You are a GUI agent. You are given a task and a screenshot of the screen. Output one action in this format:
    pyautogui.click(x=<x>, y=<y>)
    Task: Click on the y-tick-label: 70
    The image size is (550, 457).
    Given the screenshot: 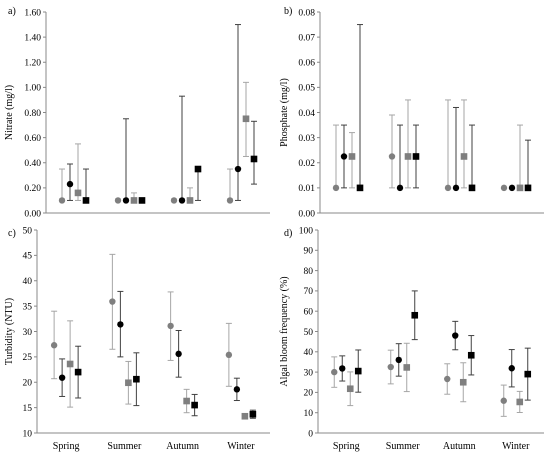 What is the action you would take?
    pyautogui.click(x=309, y=292)
    